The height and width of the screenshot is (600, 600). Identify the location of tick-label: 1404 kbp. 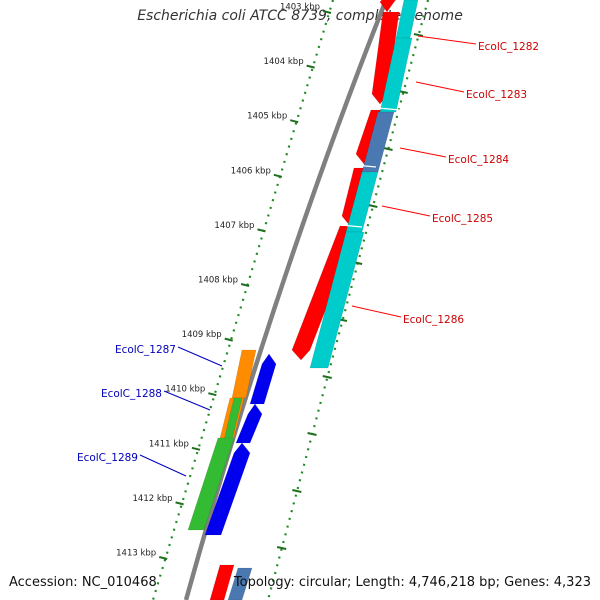
(284, 62).